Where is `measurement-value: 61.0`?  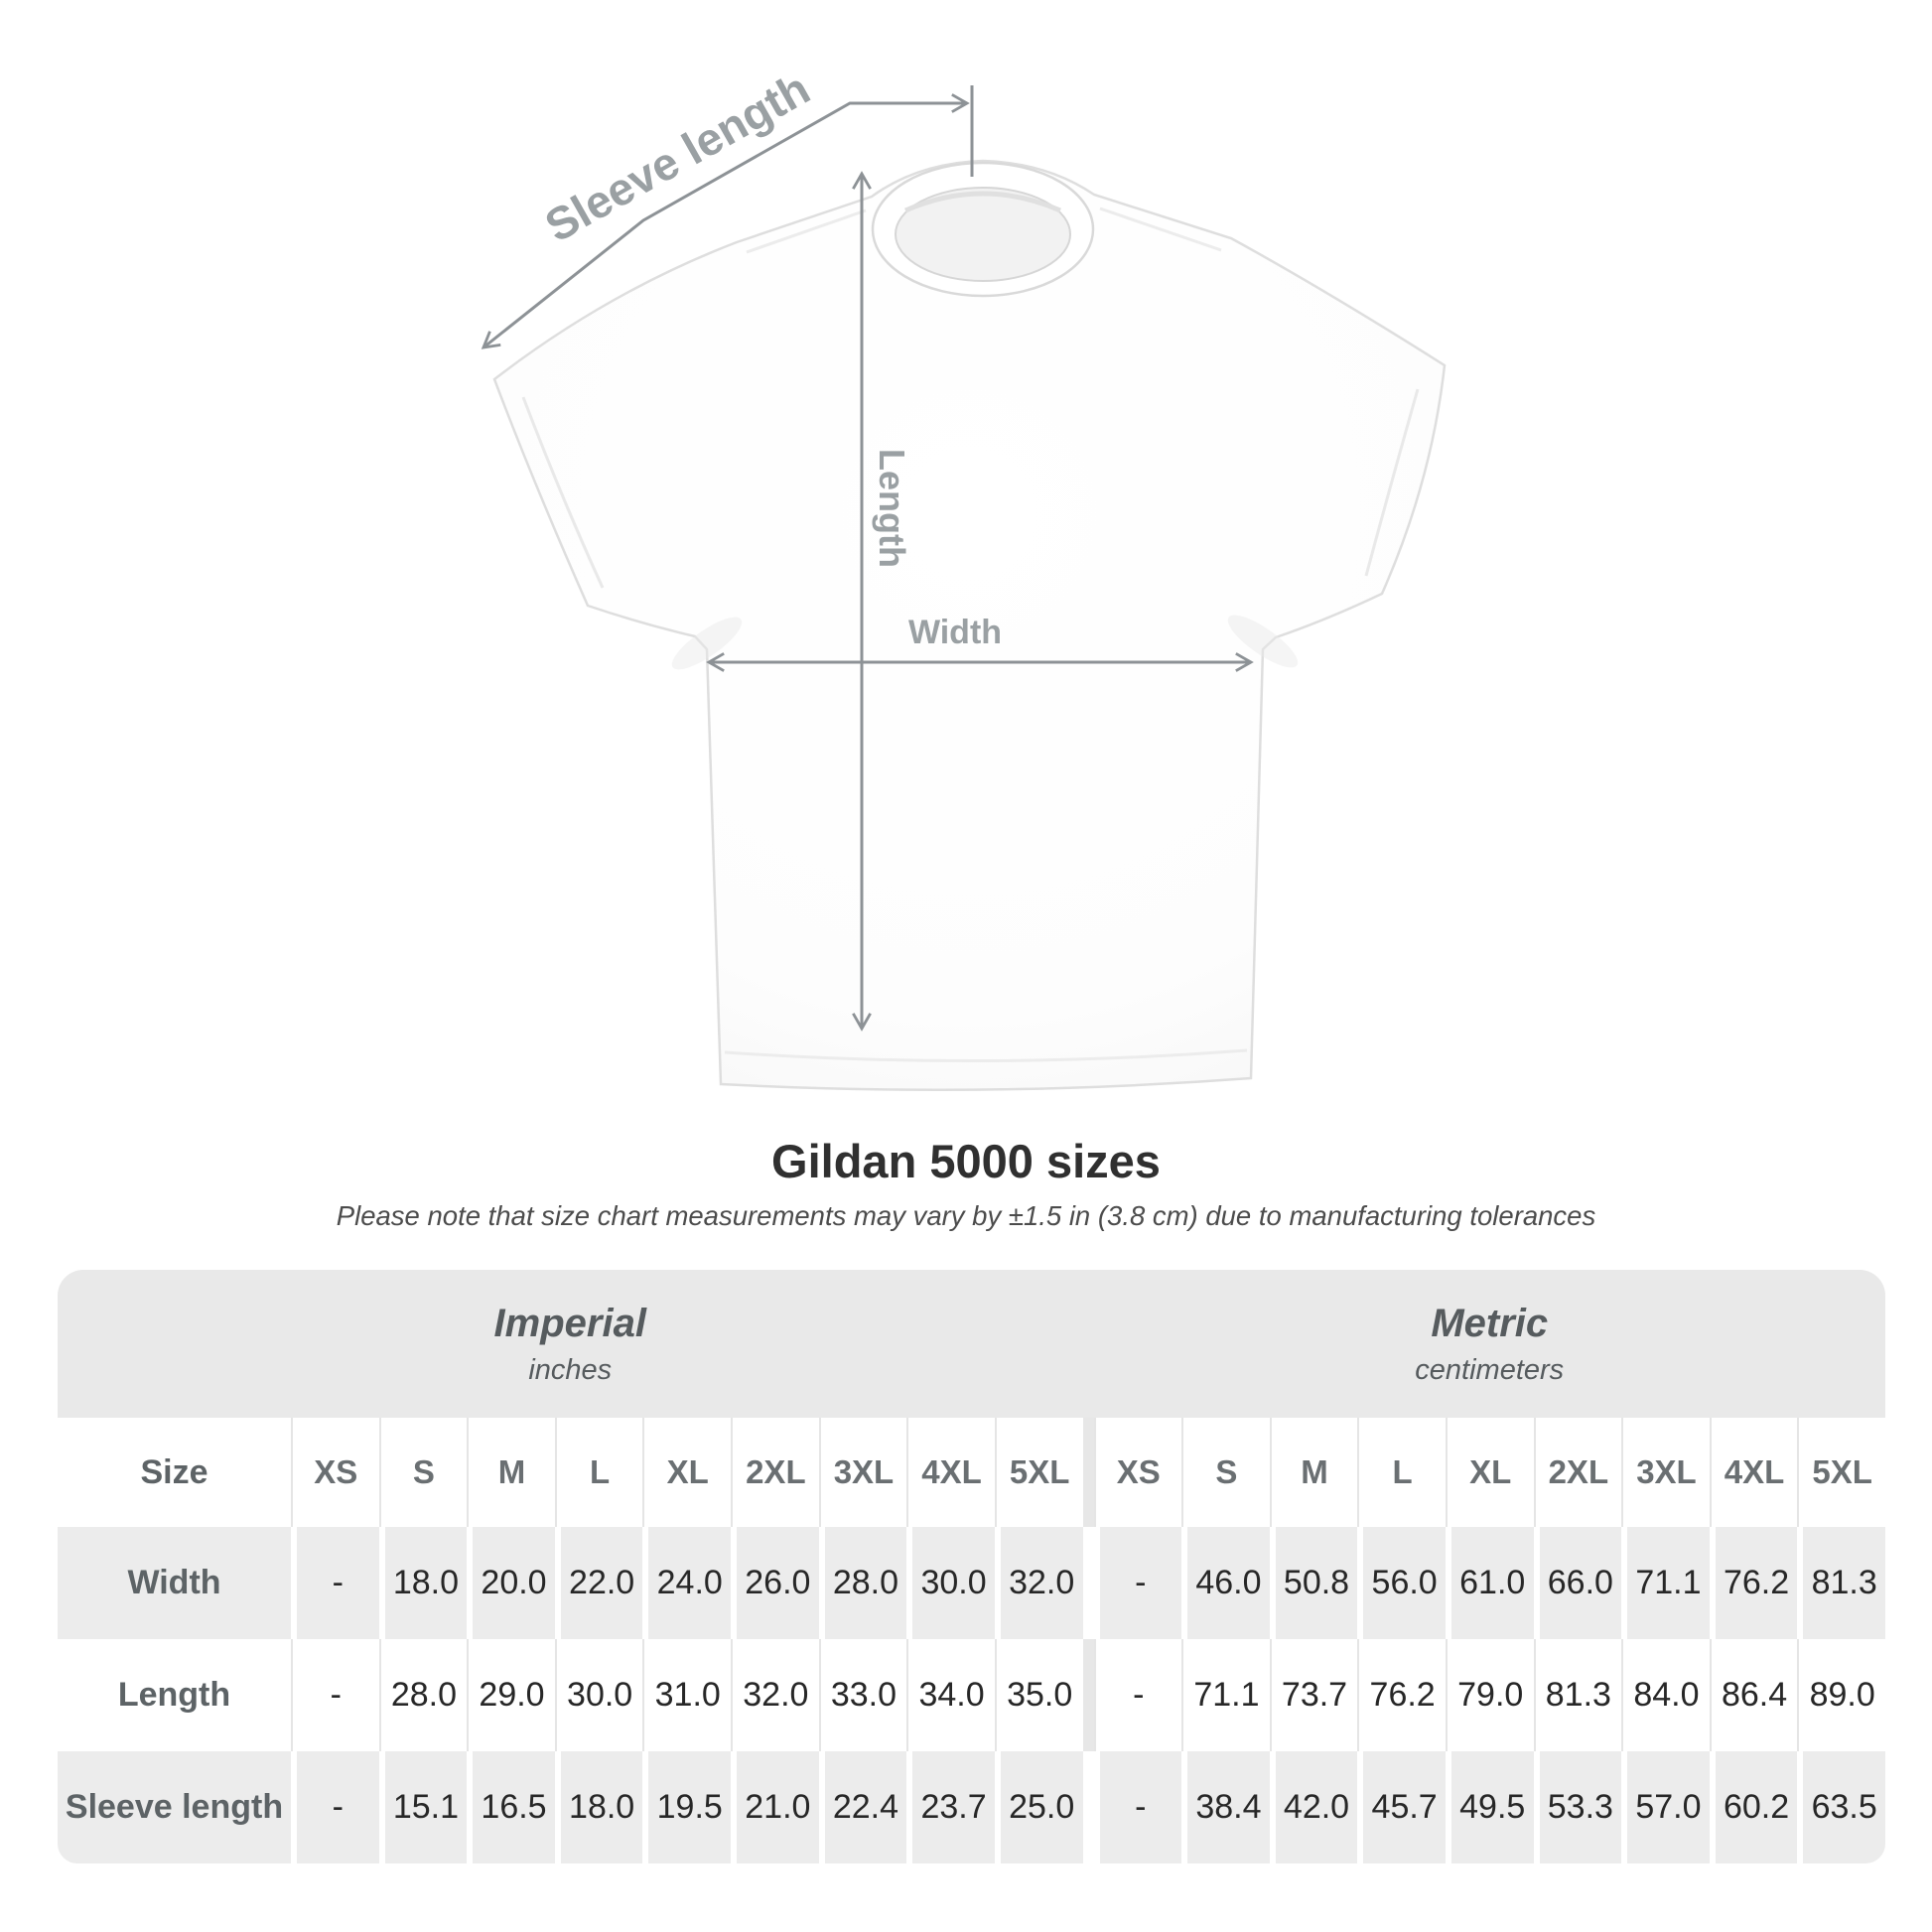
measurement-value: 61.0 is located at coordinates (1489, 1583).